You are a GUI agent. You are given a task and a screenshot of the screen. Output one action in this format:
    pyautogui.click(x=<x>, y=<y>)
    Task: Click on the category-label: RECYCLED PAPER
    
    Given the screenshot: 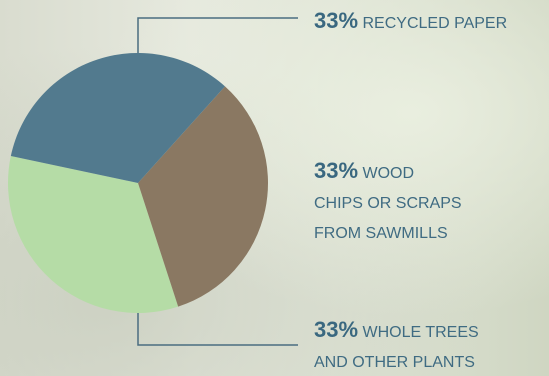 What is the action you would take?
    pyautogui.click(x=435, y=23)
    